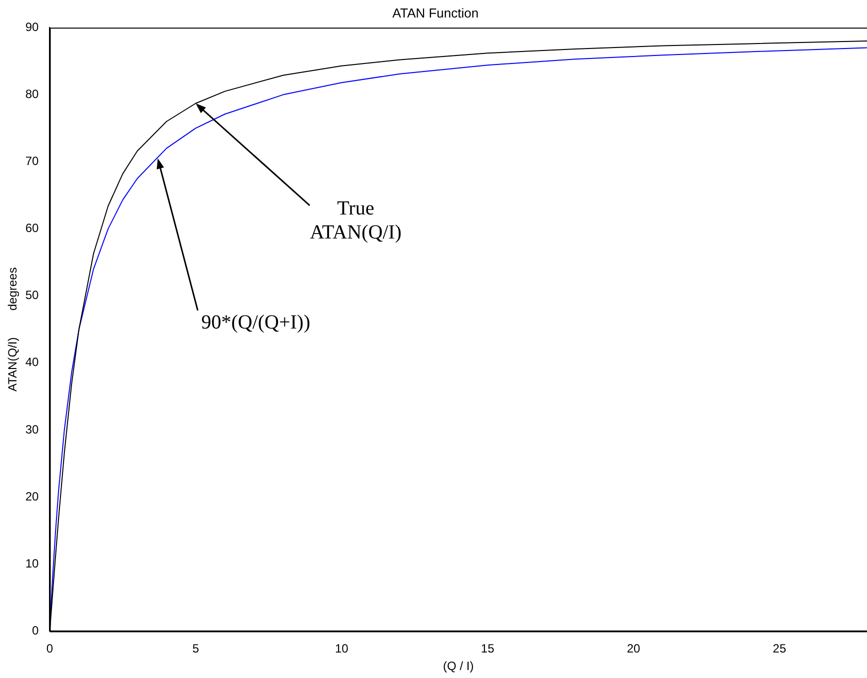 This screenshot has width=867, height=678. What do you see at coordinates (50, 649) in the screenshot?
I see `x-tick-label: 0` at bounding box center [50, 649].